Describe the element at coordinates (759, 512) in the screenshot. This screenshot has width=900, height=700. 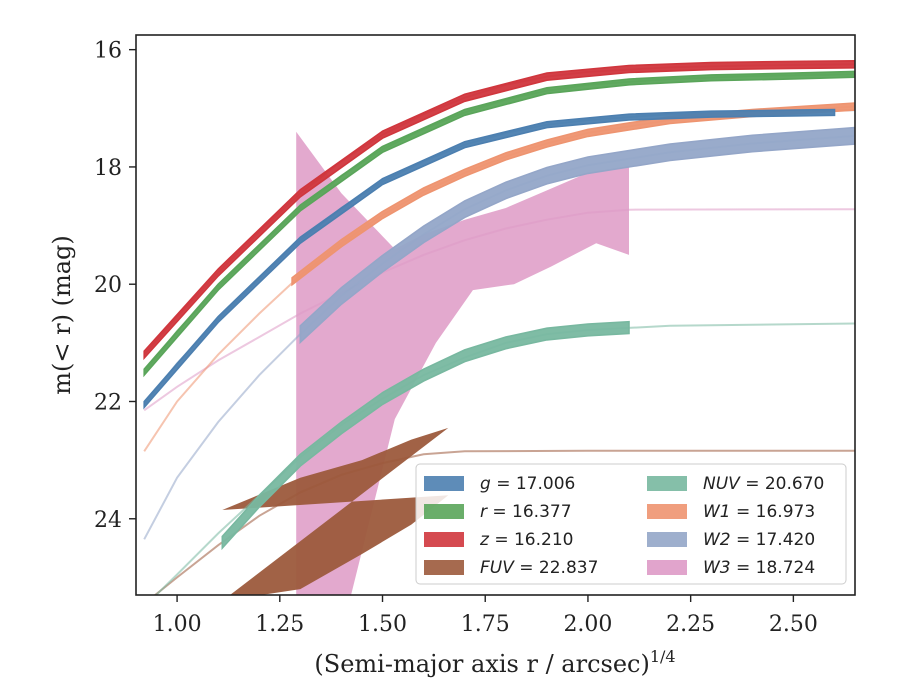
I see `legend-label-W1: W1 = 16.973` at that location.